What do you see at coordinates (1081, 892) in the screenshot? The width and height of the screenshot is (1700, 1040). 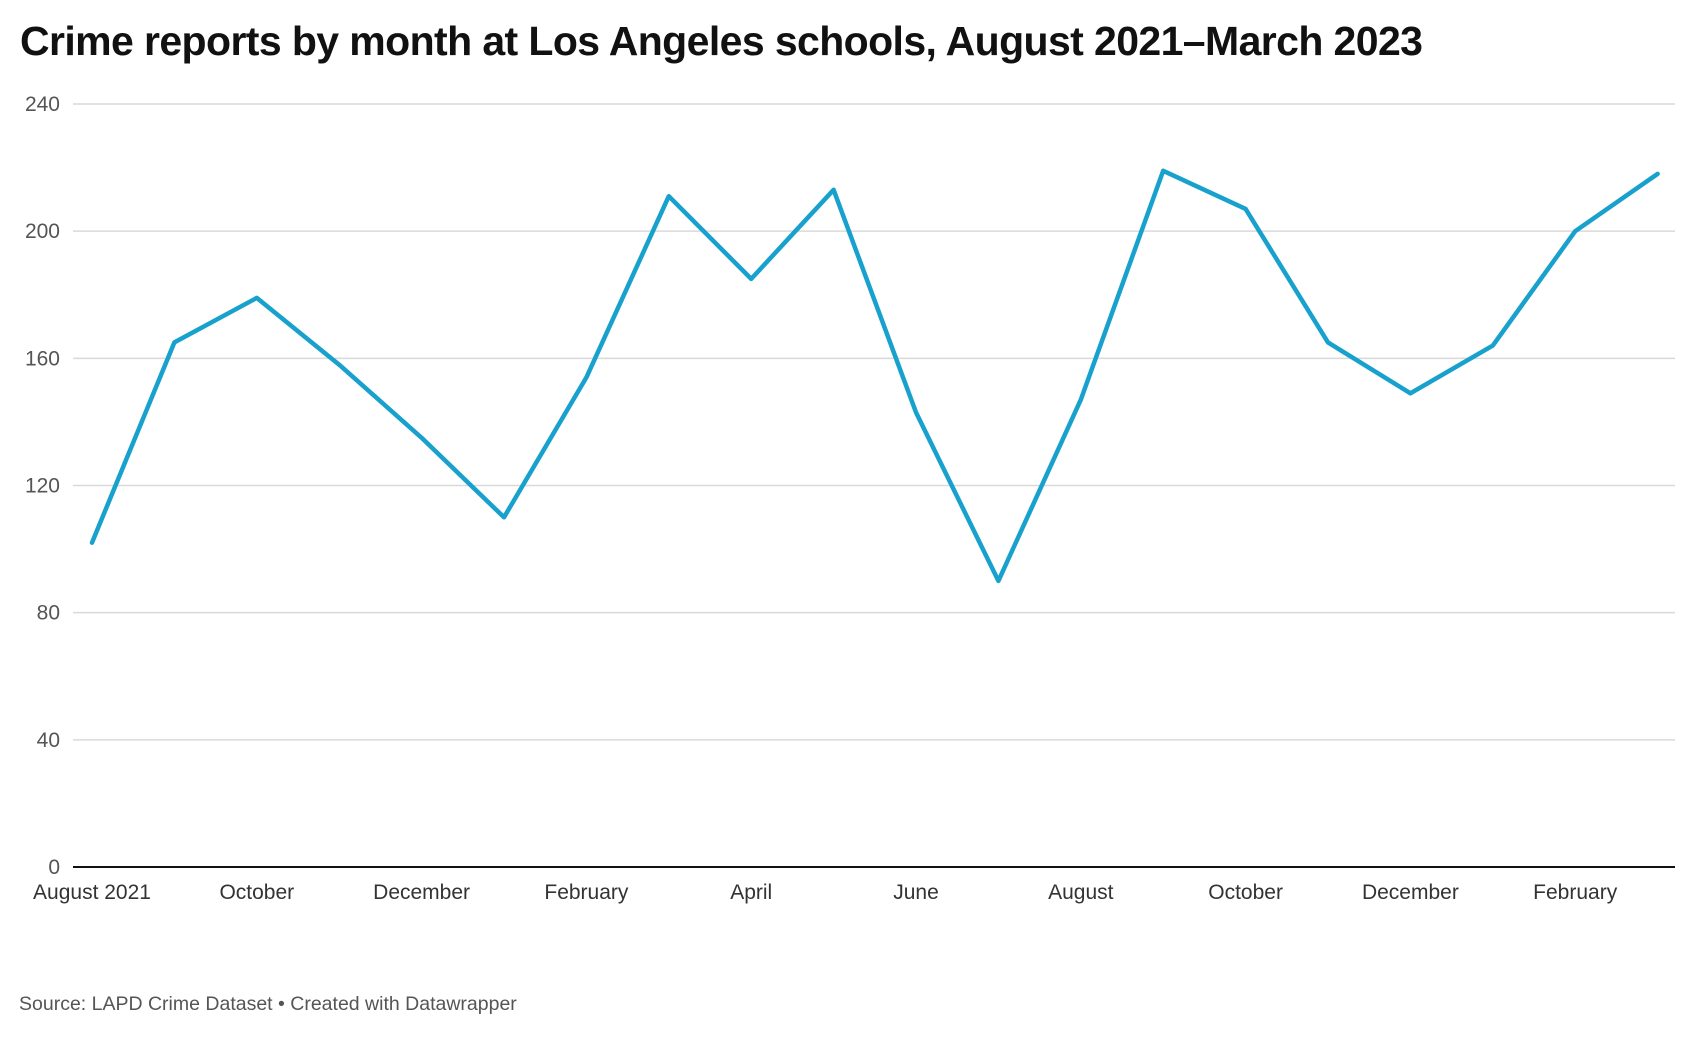 I see `x-tick-label: August` at bounding box center [1081, 892].